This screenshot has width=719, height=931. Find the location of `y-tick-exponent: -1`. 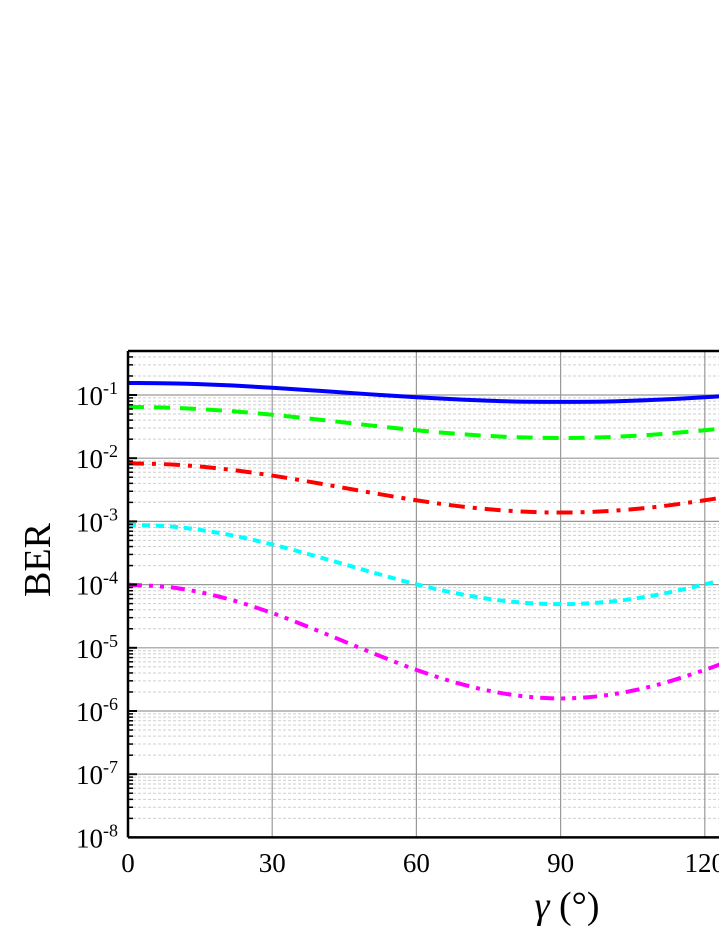

y-tick-exponent: -1 is located at coordinates (110, 388).